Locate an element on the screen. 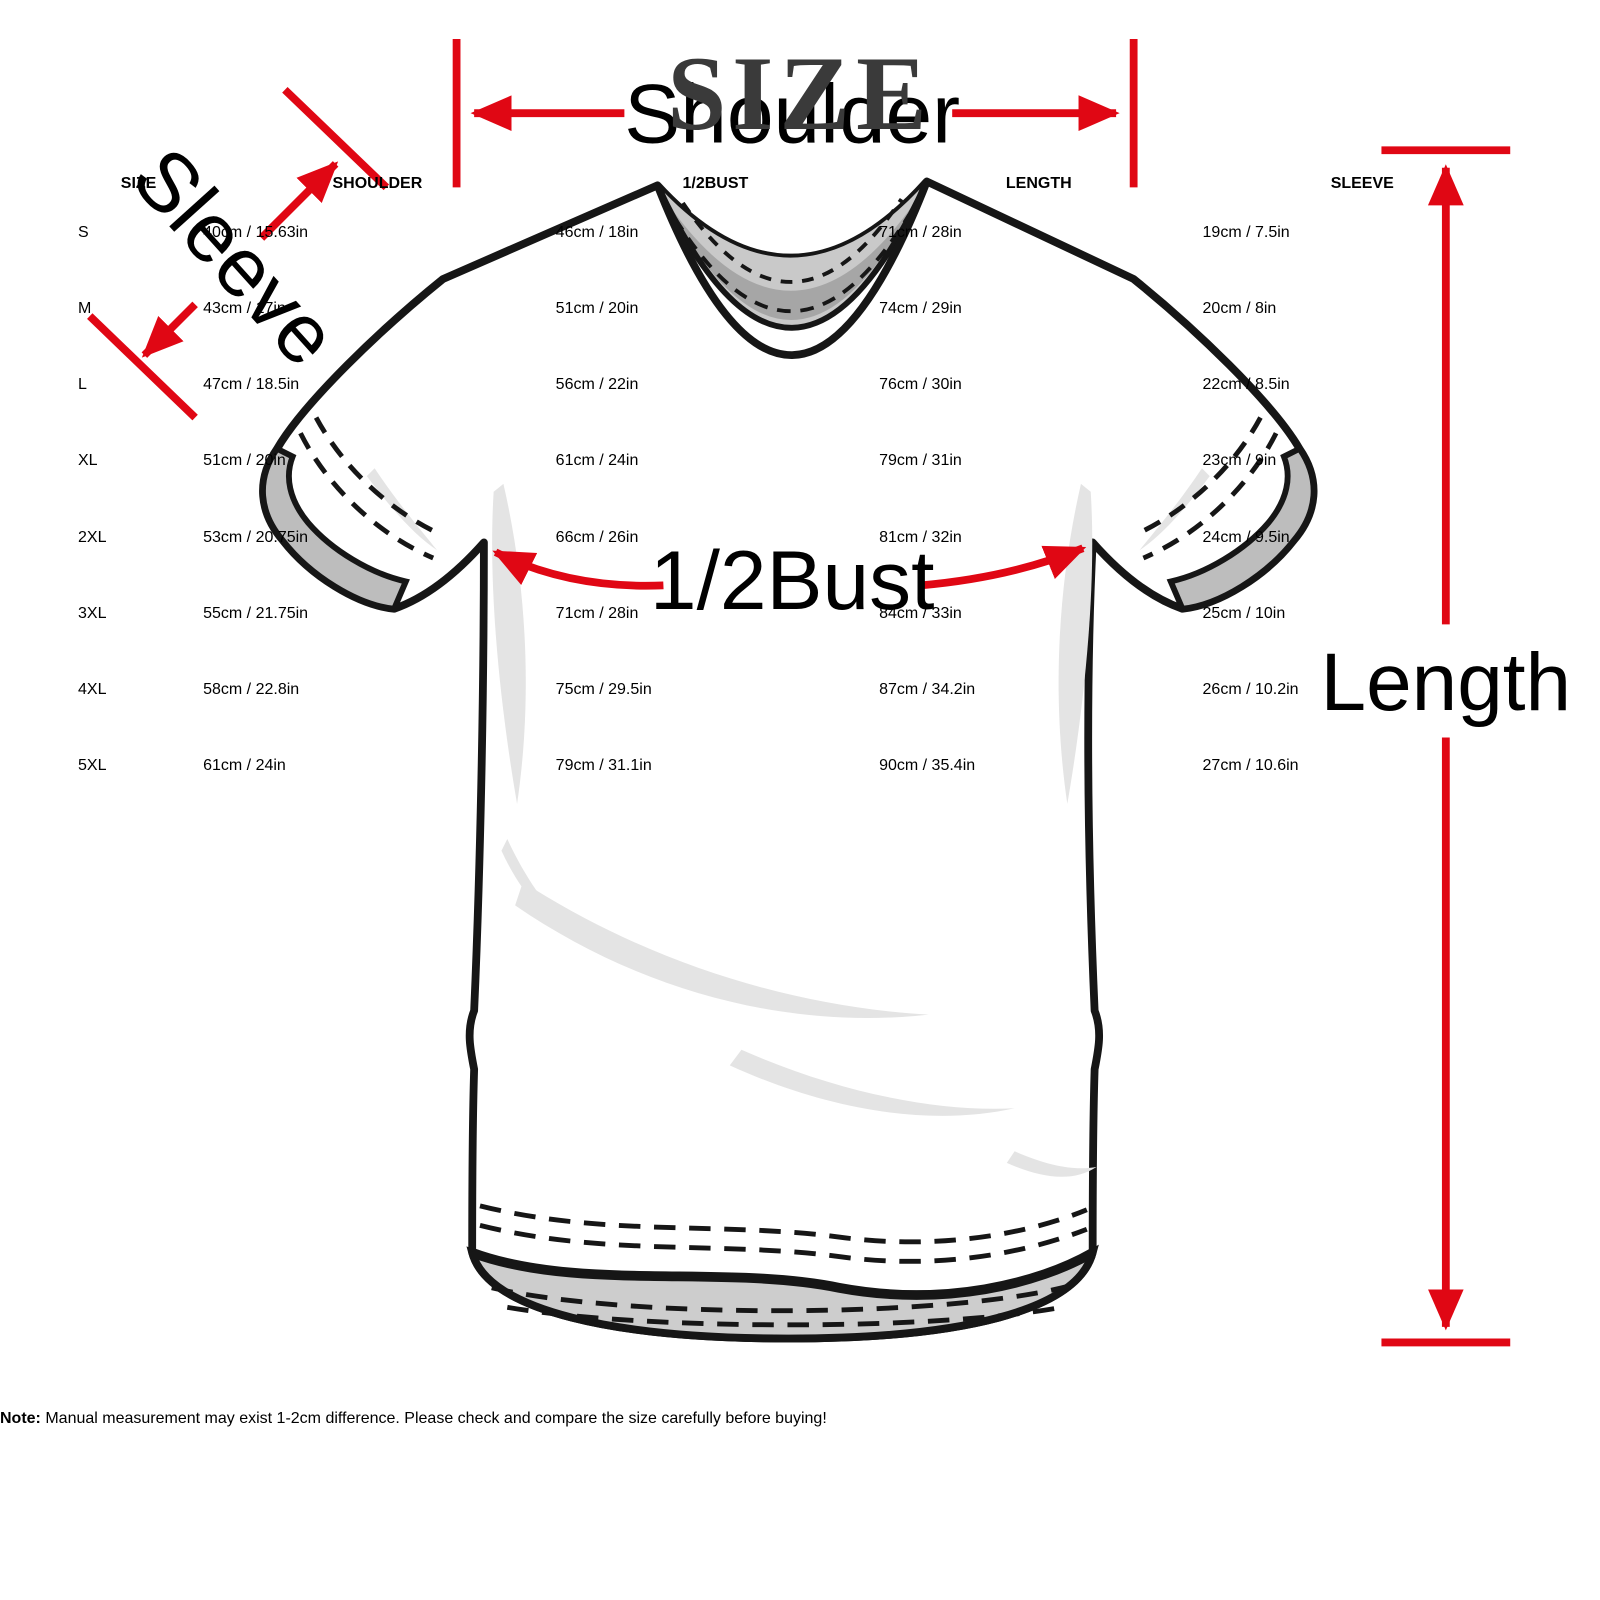 This screenshot has height=1600, width=1600. measurement-cell: 90cm / 35.4in is located at coordinates (927, 765).